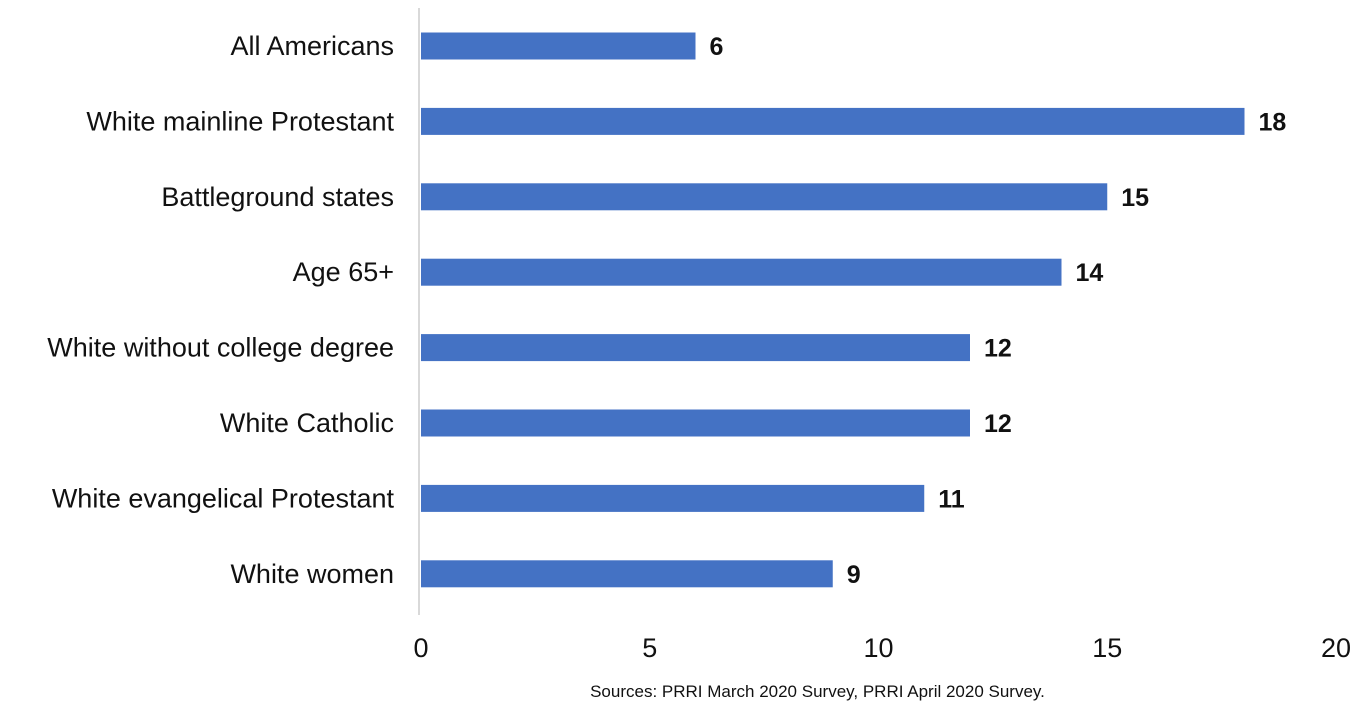  What do you see at coordinates (312, 574) in the screenshot?
I see `category-label: White women` at bounding box center [312, 574].